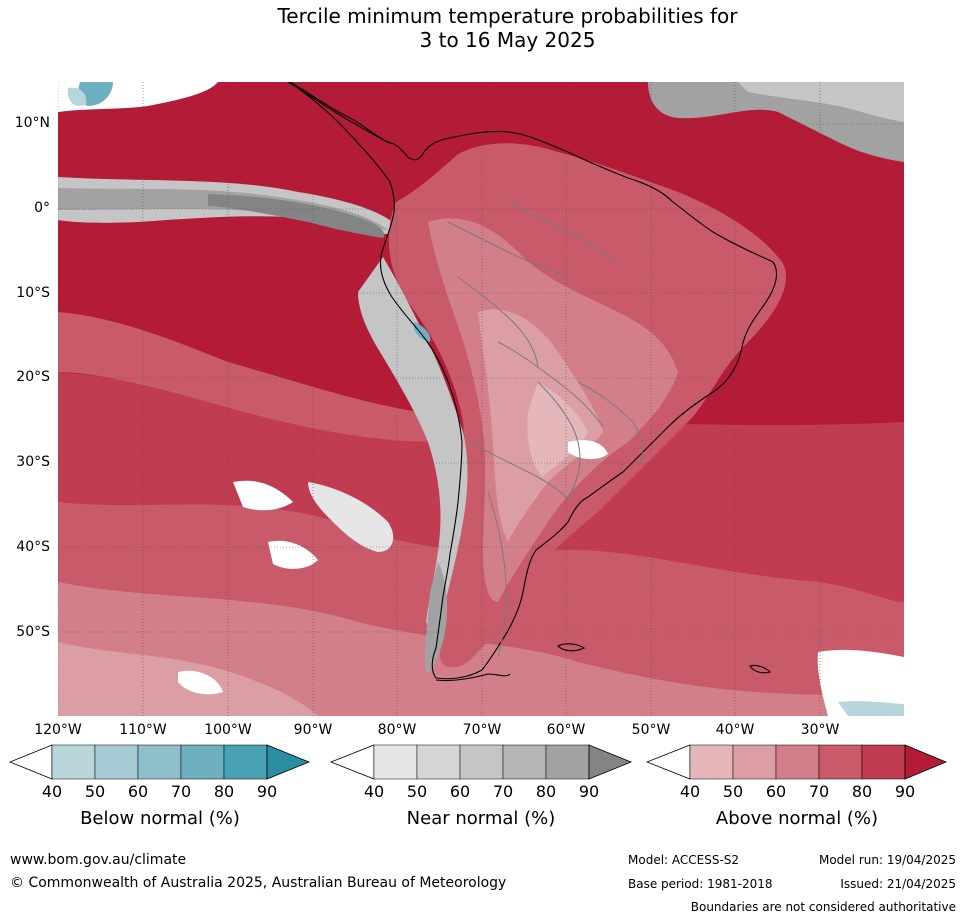 This screenshot has width=965, height=919. Describe the element at coordinates (735, 730) in the screenshot. I see `lon-label-40w: 40°W` at that location.